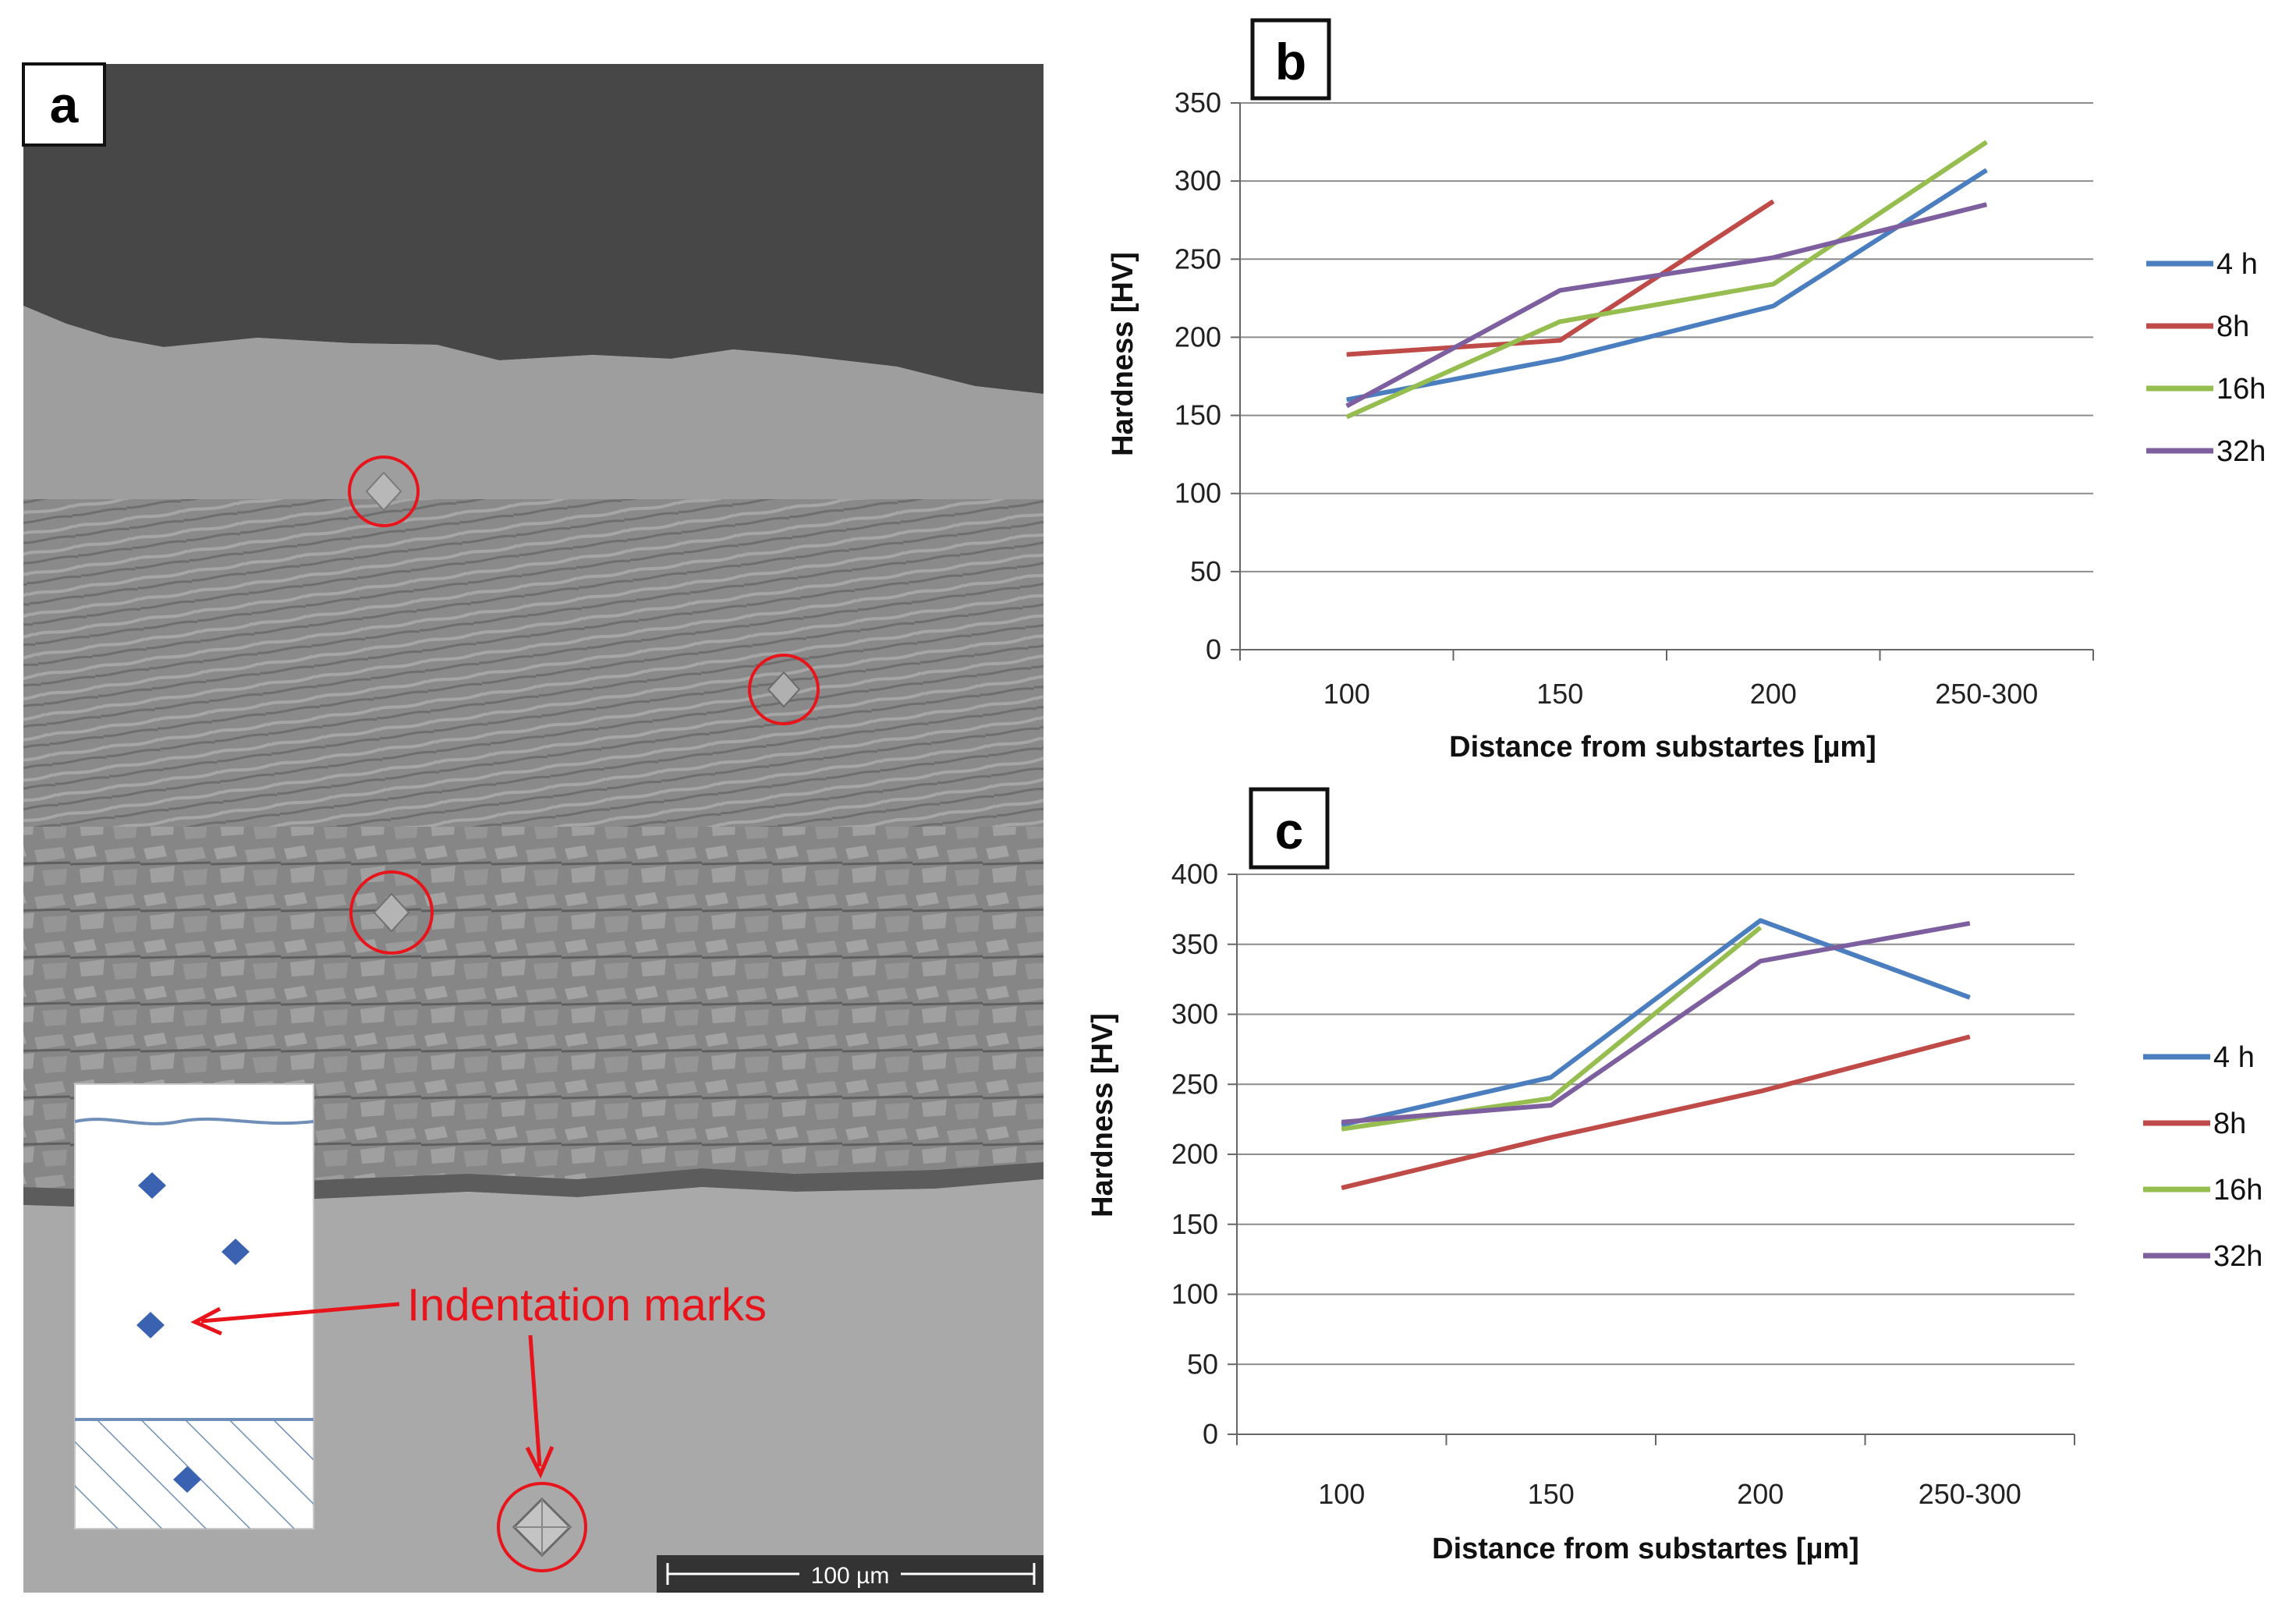  Describe the element at coordinates (1666, 680) in the screenshot. I see `chart-b-x-ticks: 100 150 200 250-300` at that location.